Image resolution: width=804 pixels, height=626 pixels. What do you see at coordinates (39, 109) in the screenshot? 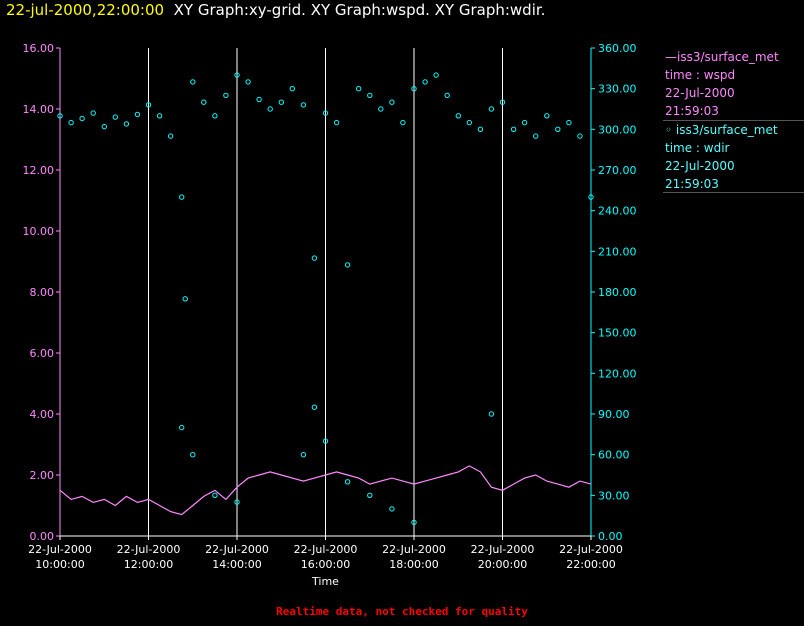
I see `y-left-tick-label: 14.00` at bounding box center [39, 109].